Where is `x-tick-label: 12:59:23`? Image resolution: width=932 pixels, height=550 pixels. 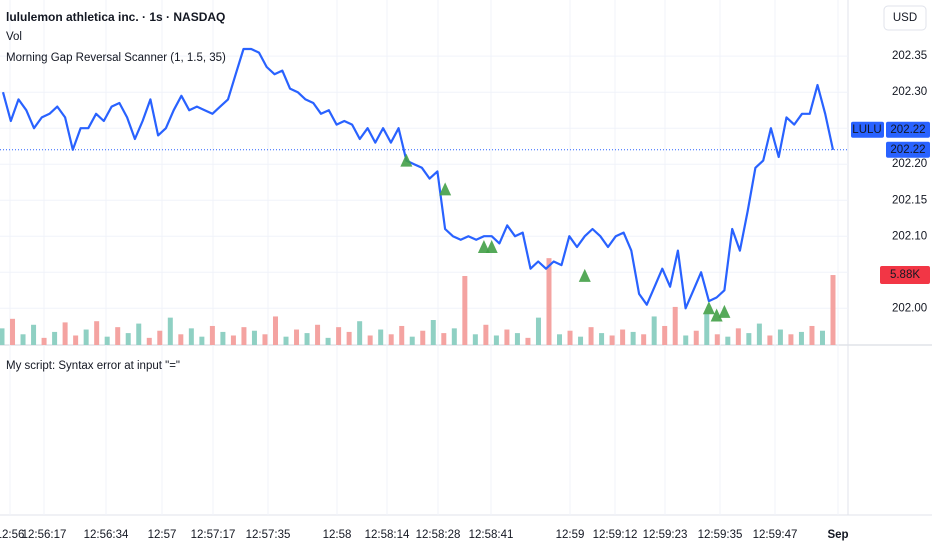
x-tick-label: 12:59:23 is located at coordinates (665, 535).